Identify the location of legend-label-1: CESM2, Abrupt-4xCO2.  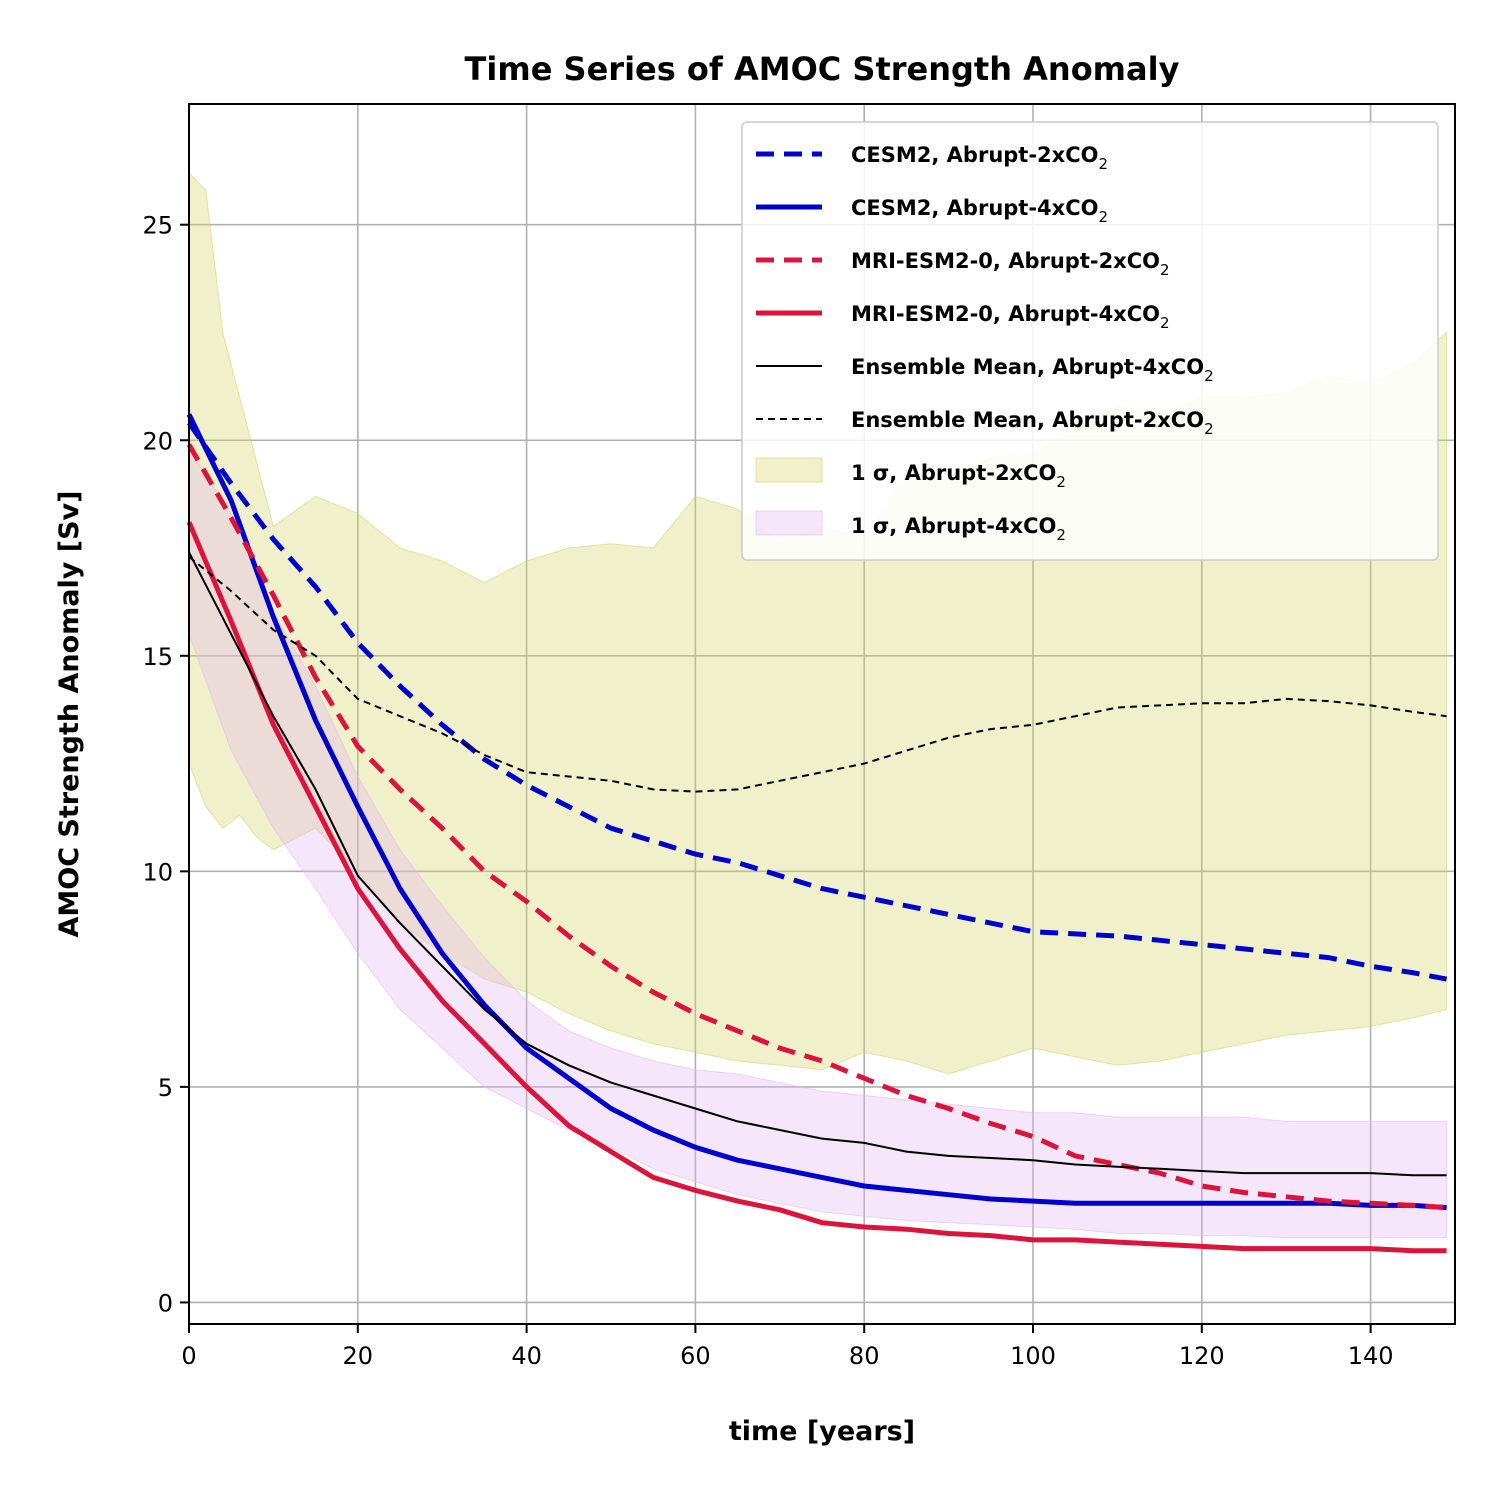
(979, 211).